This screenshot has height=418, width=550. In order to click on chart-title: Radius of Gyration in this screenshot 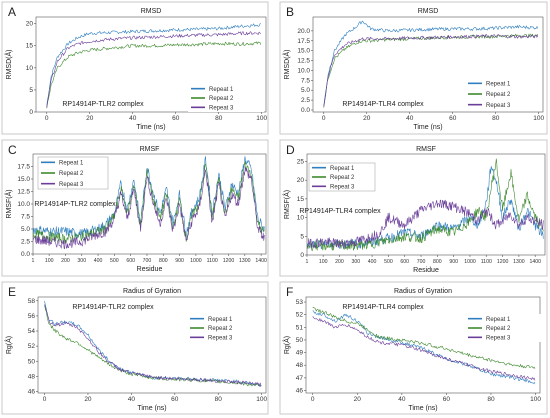, I will do `click(423, 291)`.